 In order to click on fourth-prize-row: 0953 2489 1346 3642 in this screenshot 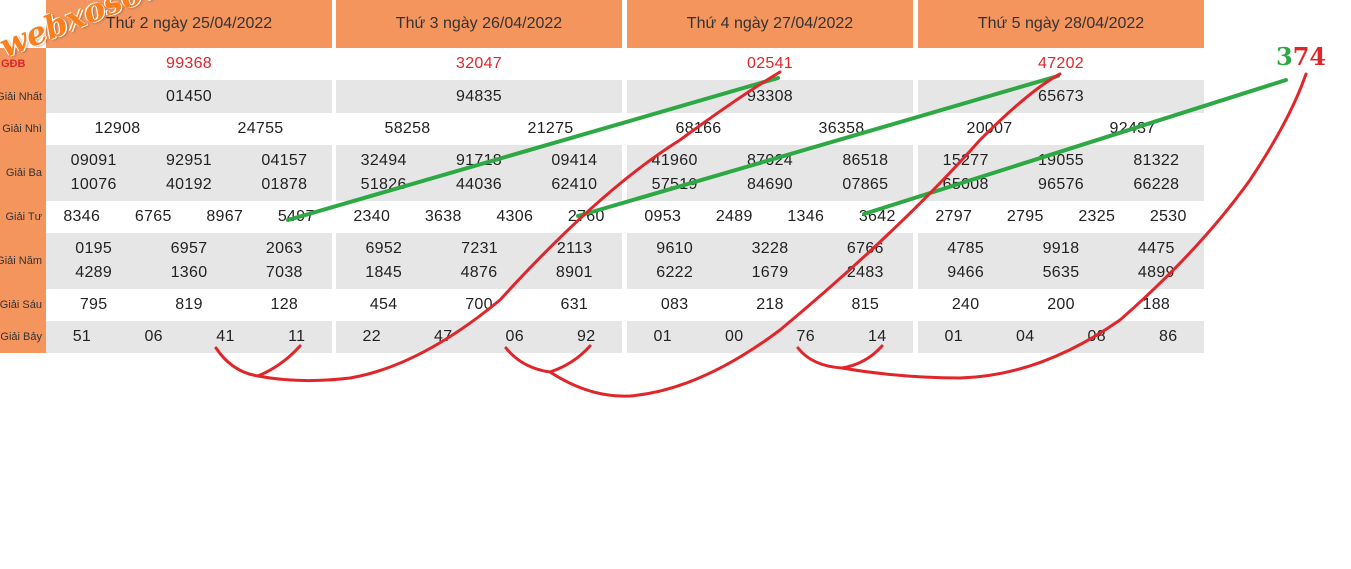, I will do `click(770, 217)`.